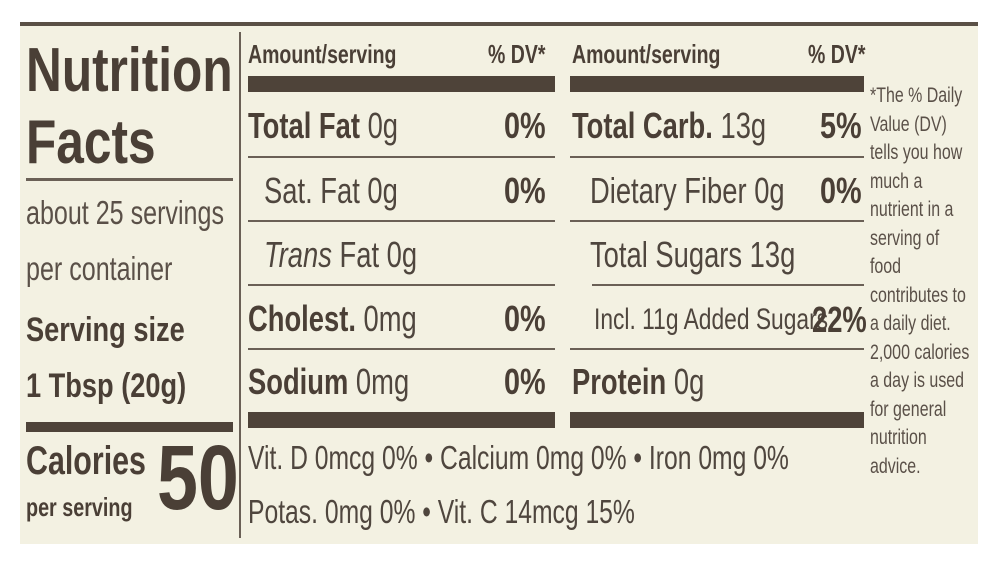 Image resolution: width=999 pixels, height=563 pixels. I want to click on hdr-amount-left-wrap: Amount/serving, so click(347, 54).